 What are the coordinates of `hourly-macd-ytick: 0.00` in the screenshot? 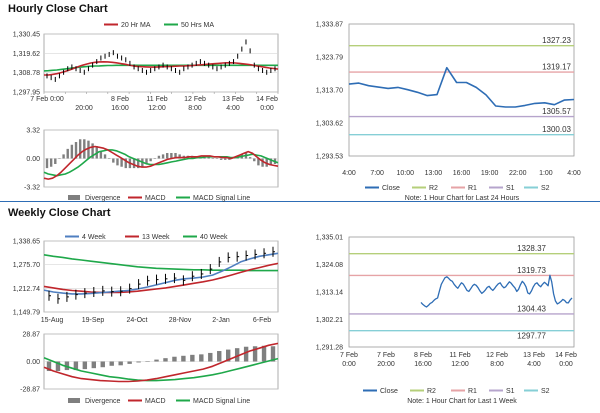 It's located at (33, 159).